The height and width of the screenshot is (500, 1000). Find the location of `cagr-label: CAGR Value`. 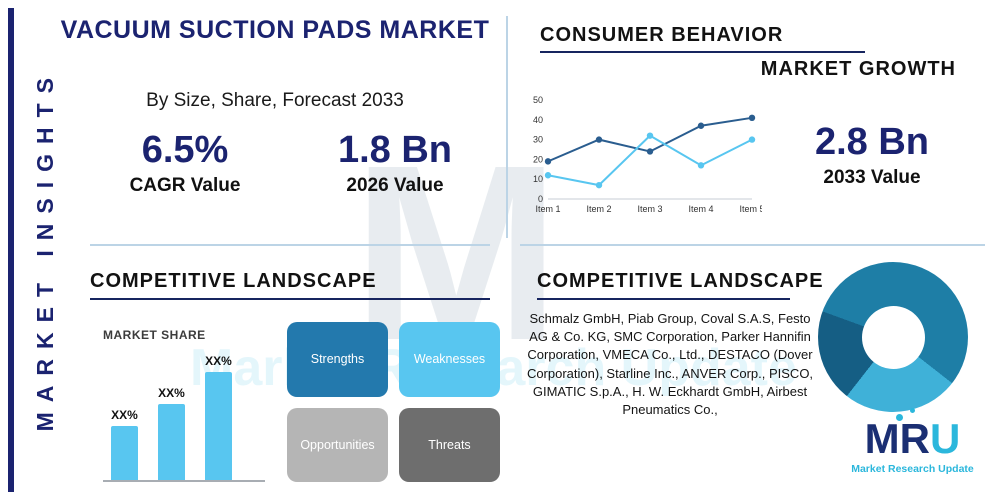

cagr-label: CAGR Value is located at coordinates (185, 185).